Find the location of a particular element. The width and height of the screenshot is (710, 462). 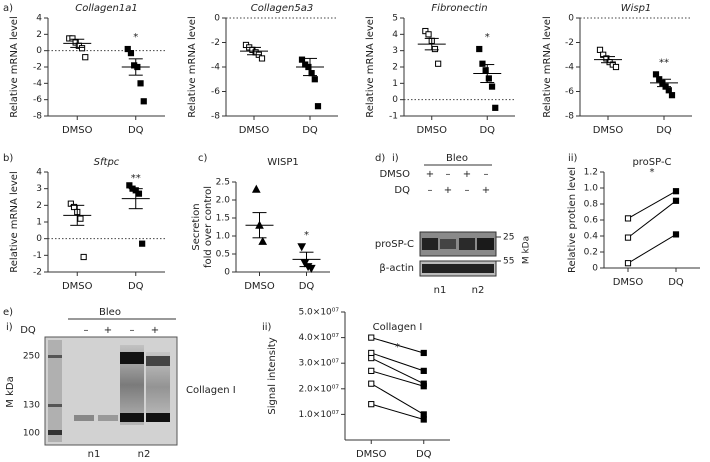

y-tick-label: -2 is located at coordinates (37, 273).